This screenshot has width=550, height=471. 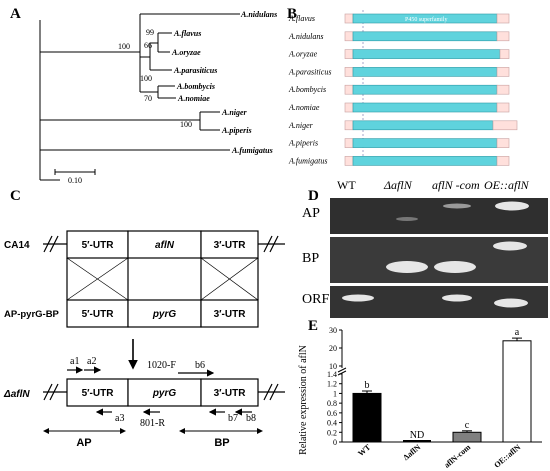 What do you see at coordinates (417, 435) in the screenshot?
I see `significance-label: ND` at bounding box center [417, 435].